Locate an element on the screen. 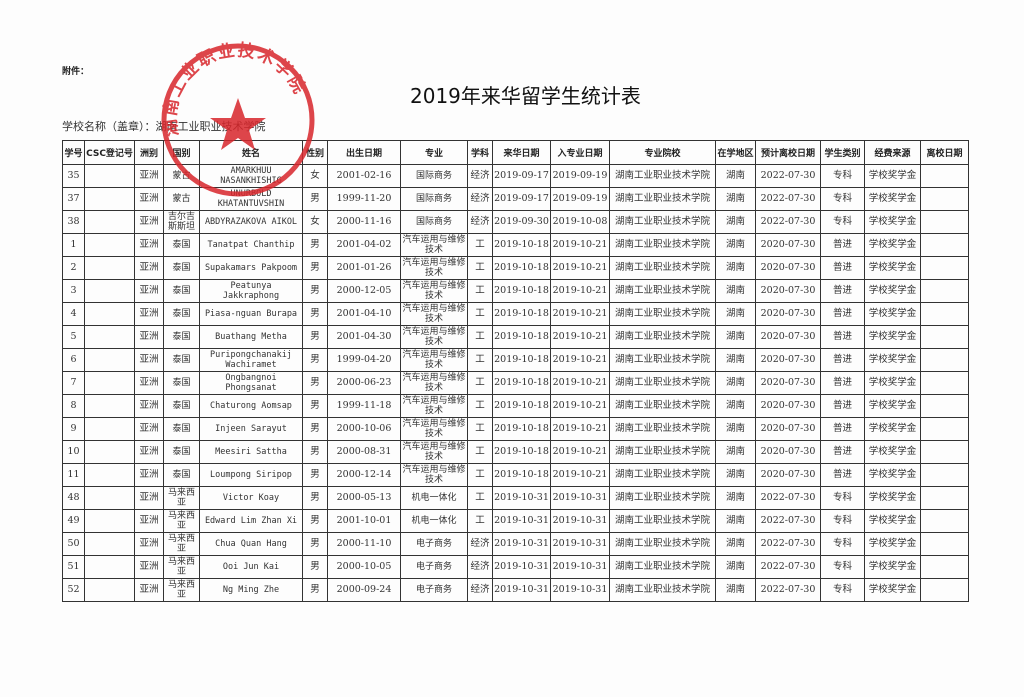 The height and width of the screenshot is (697, 1024). table-cell: 2 is located at coordinates (73, 268).